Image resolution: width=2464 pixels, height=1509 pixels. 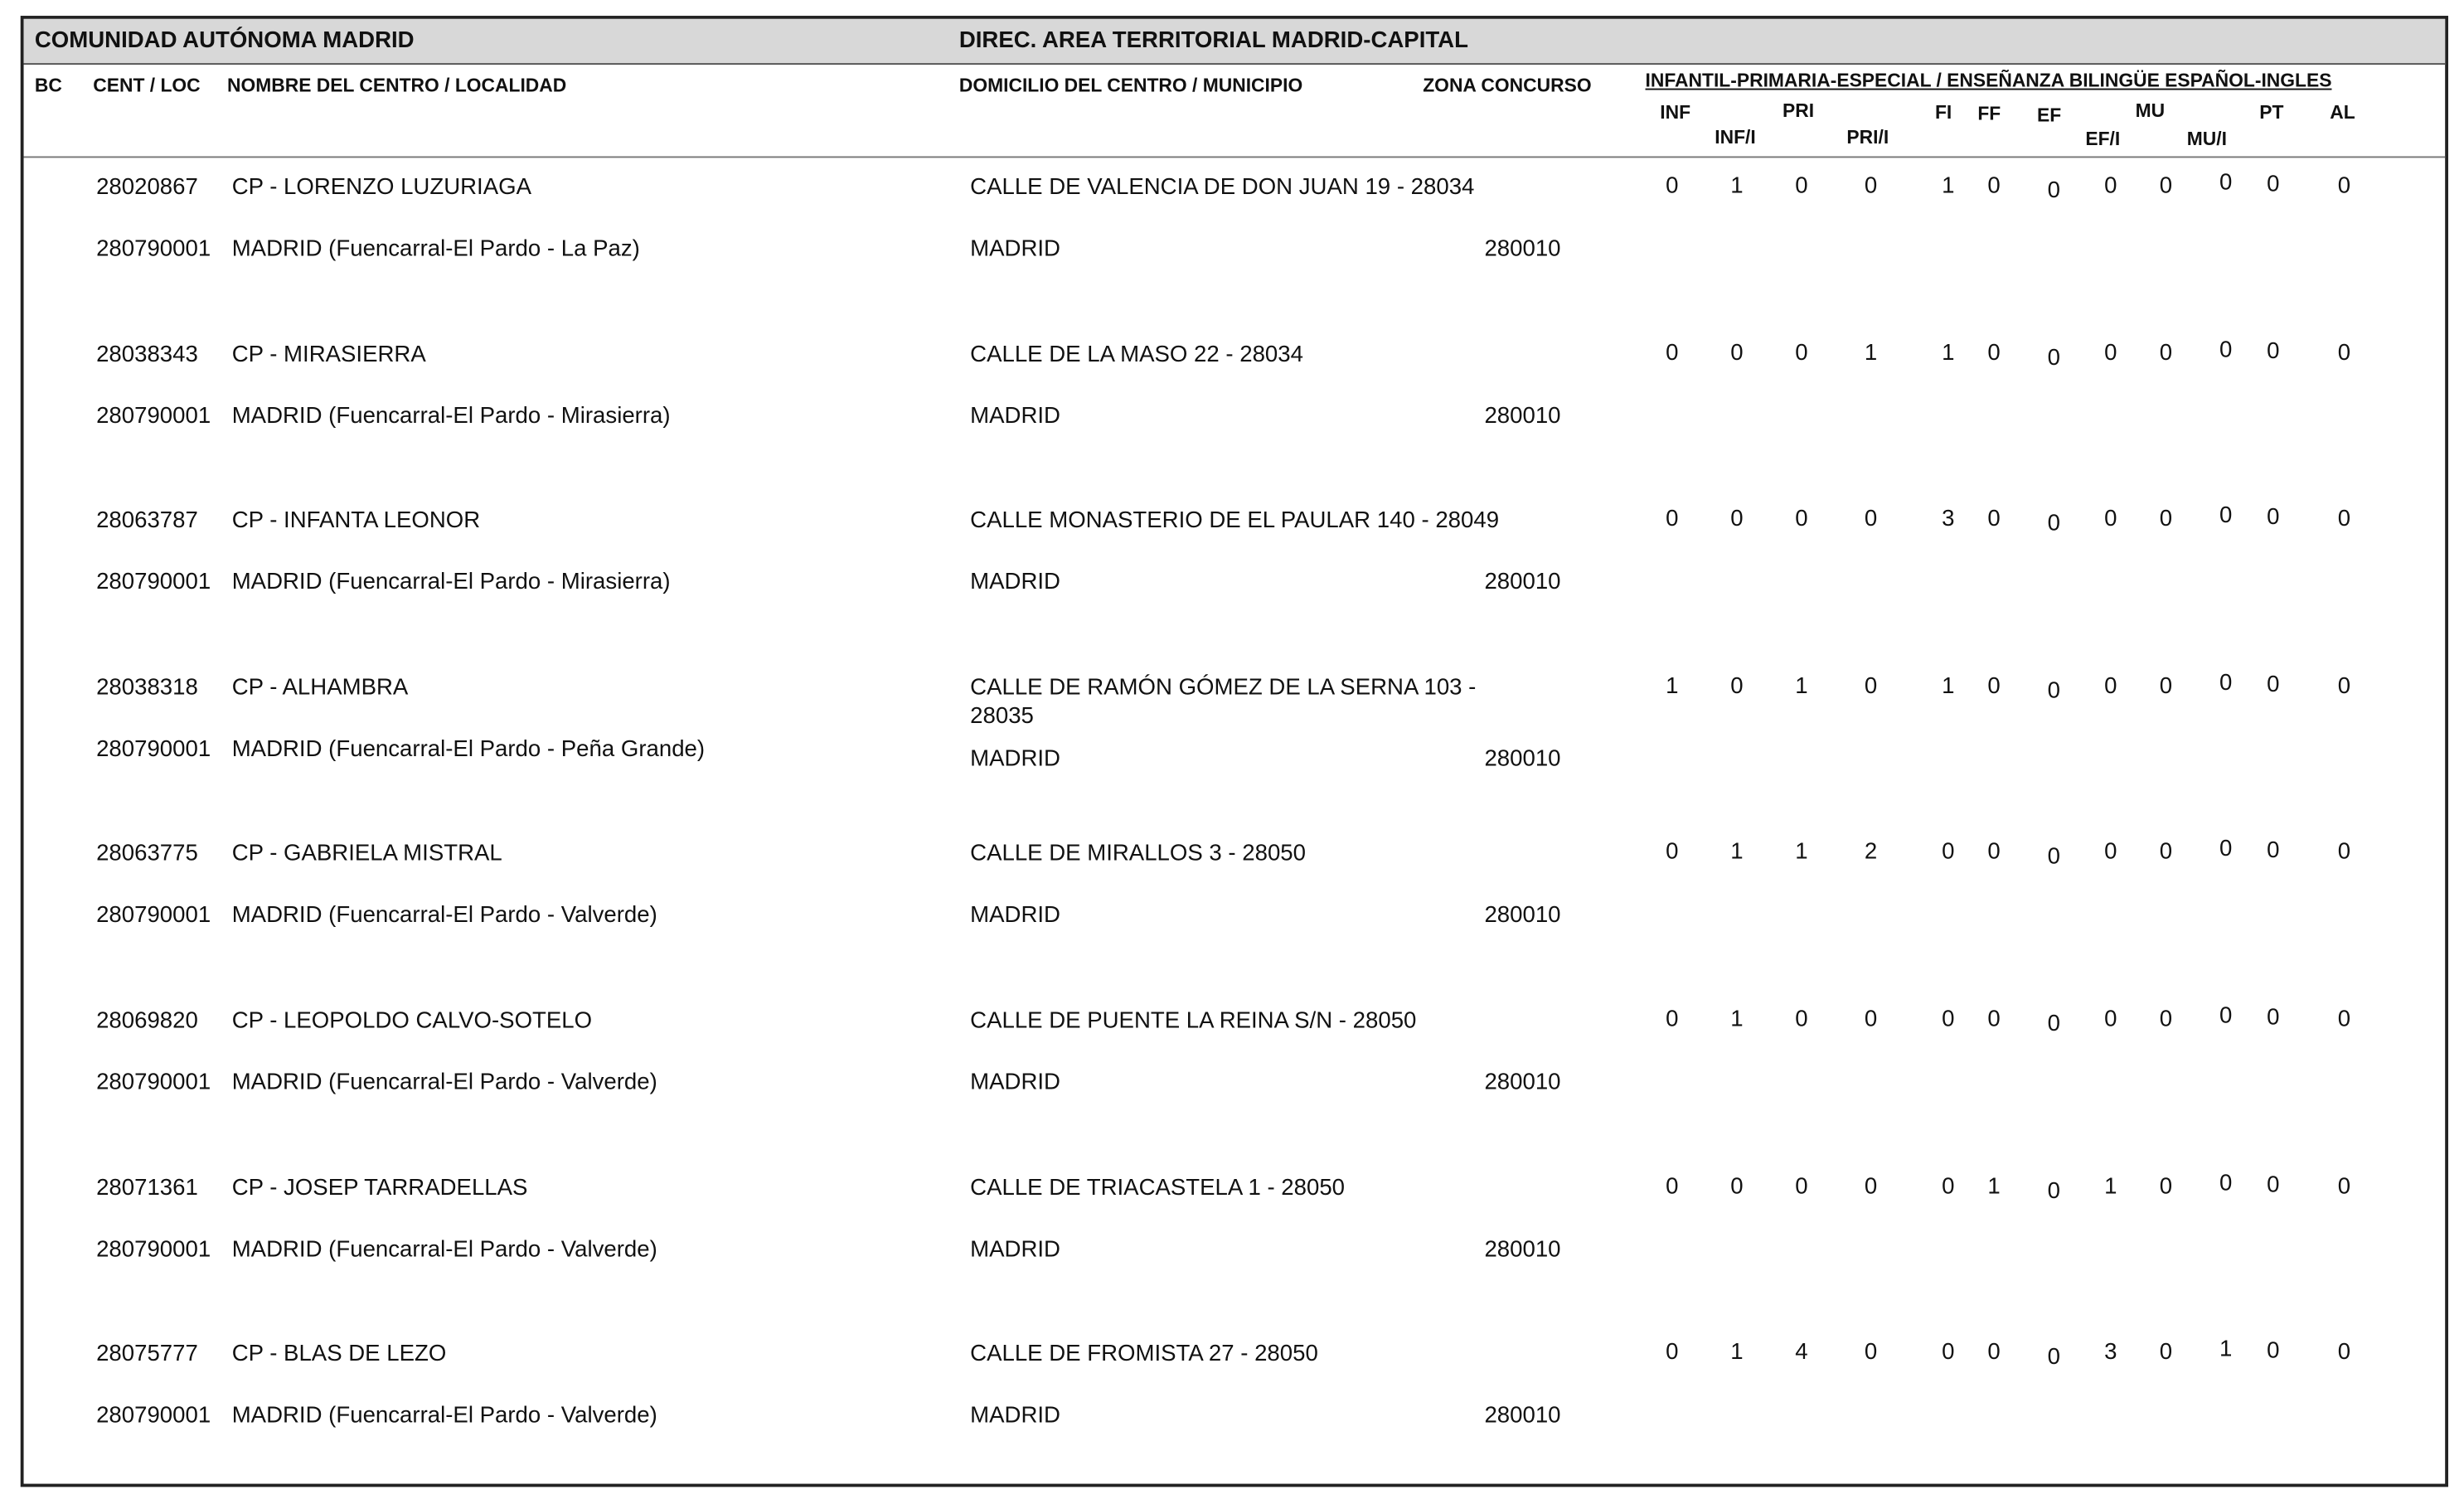 I want to click on specialty-header: MU/I, so click(x=2206, y=139).